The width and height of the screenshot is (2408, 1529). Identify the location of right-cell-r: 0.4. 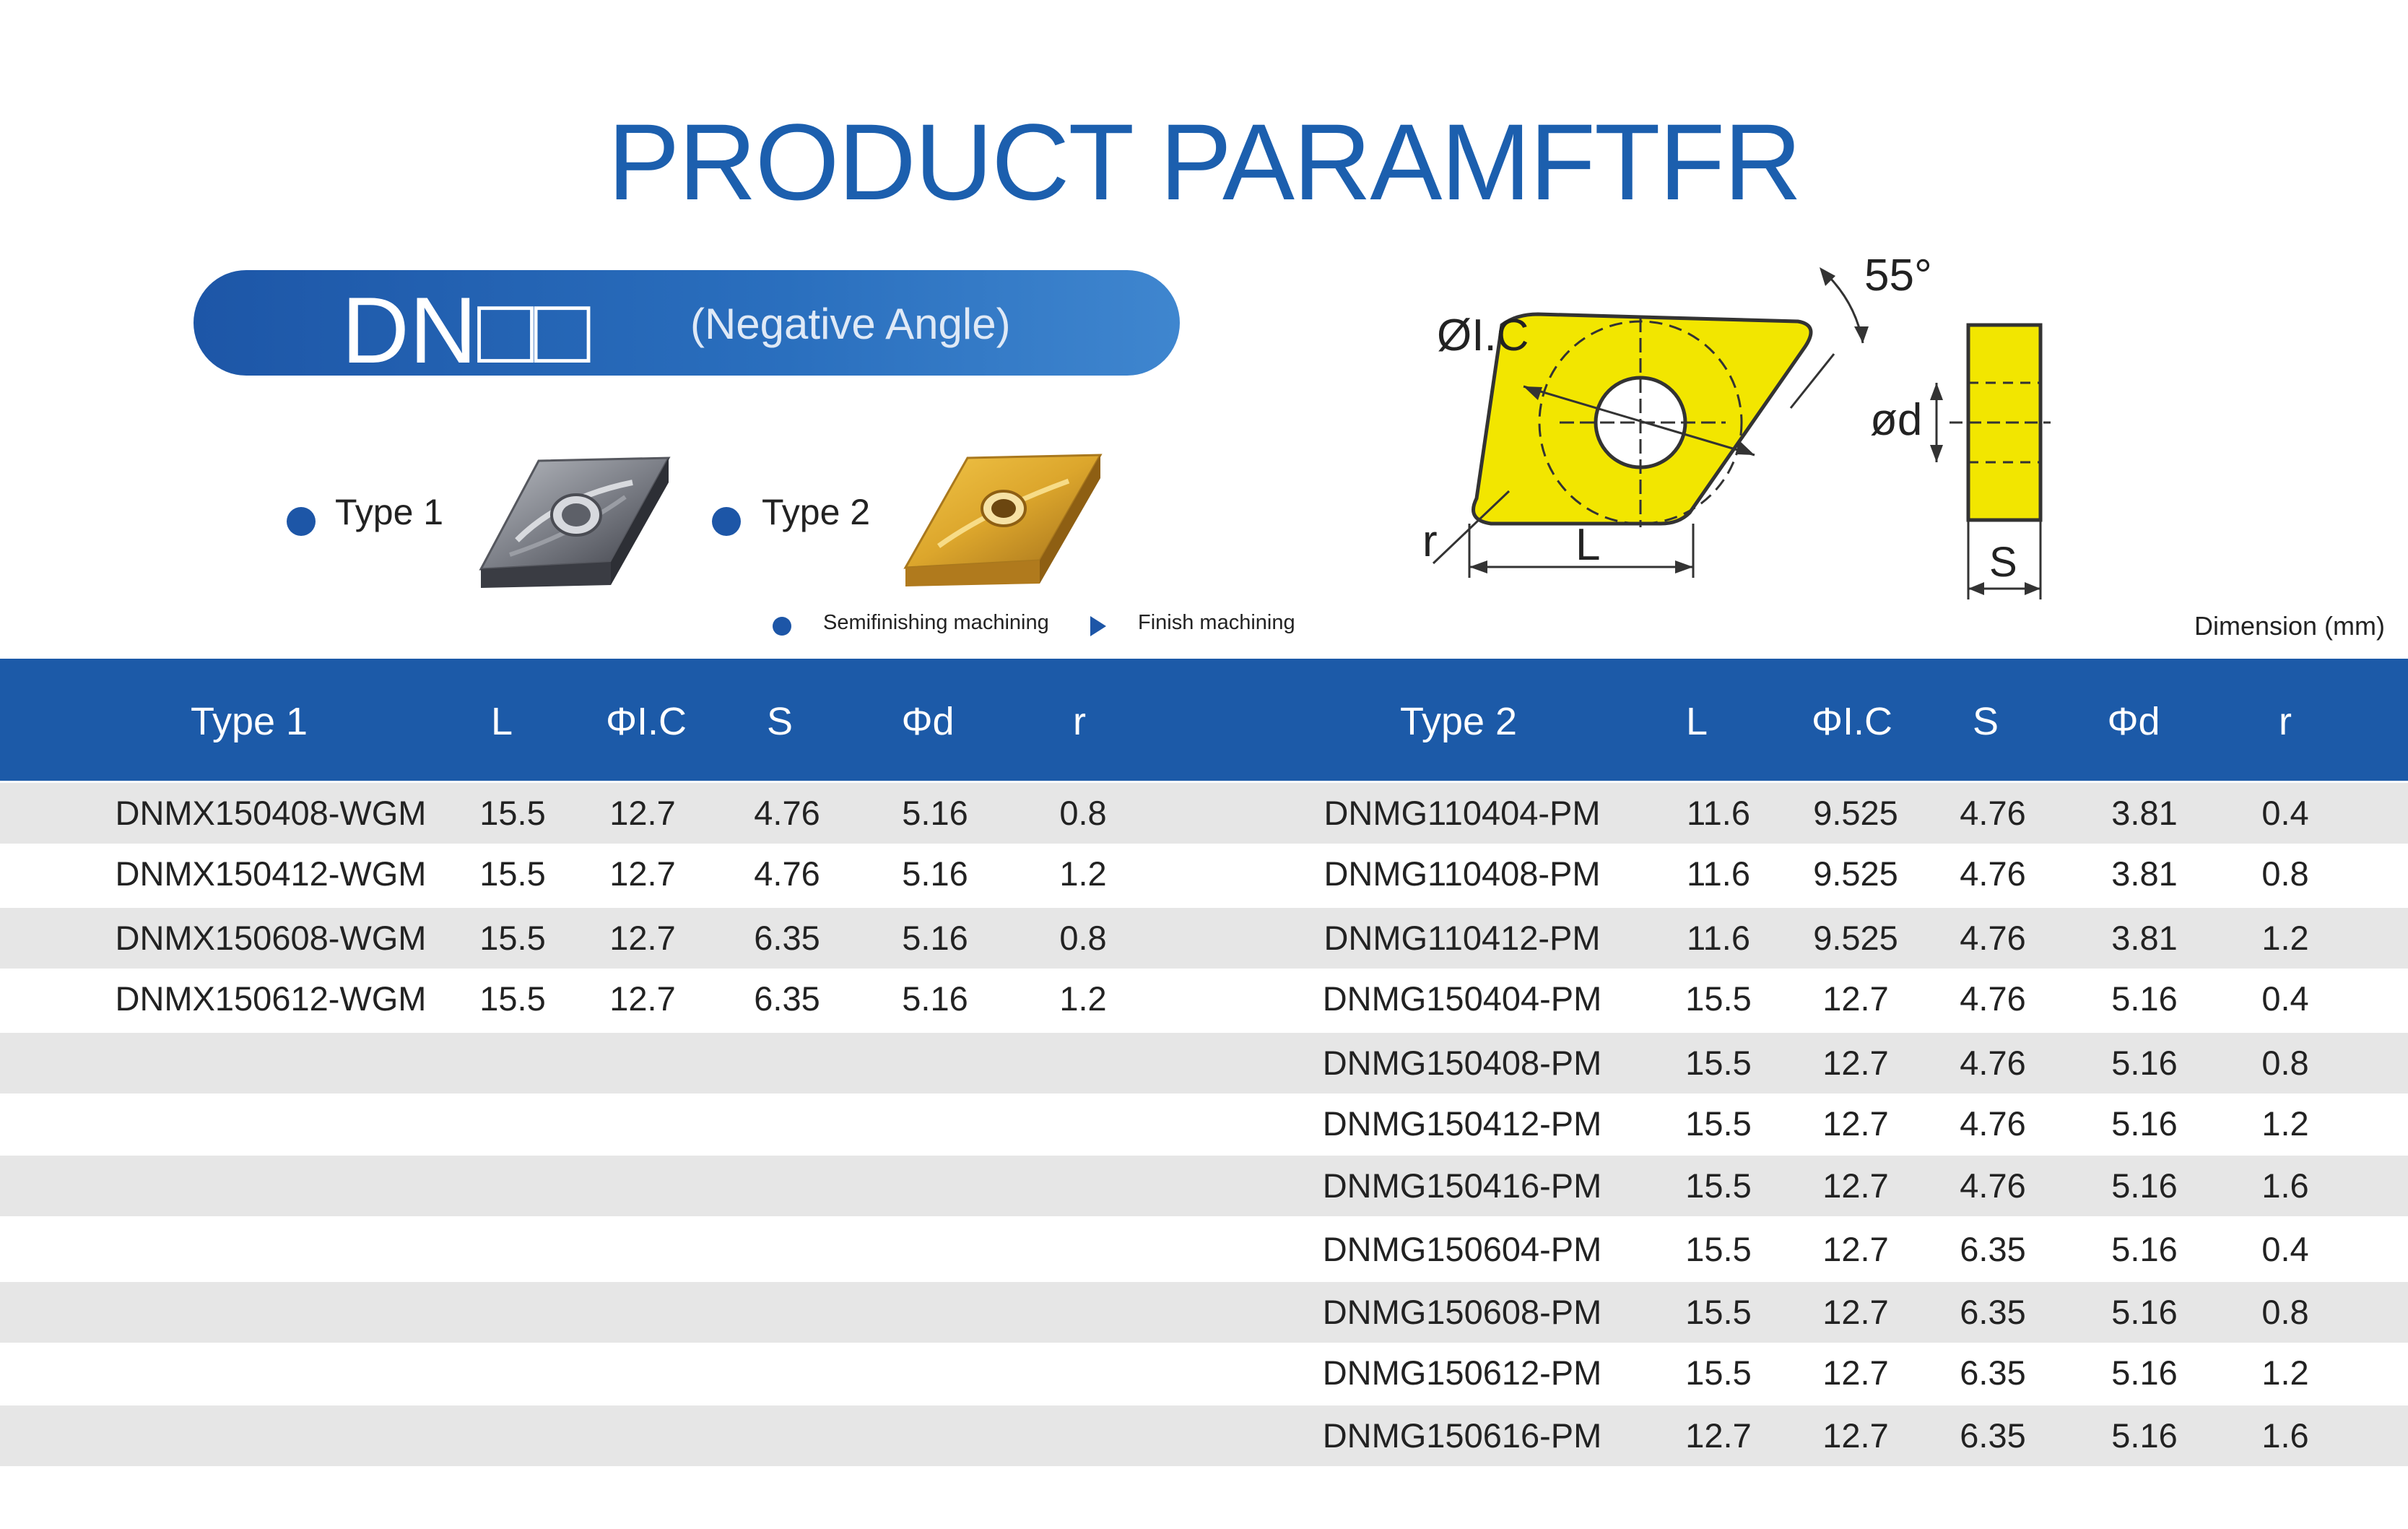
(2285, 1249).